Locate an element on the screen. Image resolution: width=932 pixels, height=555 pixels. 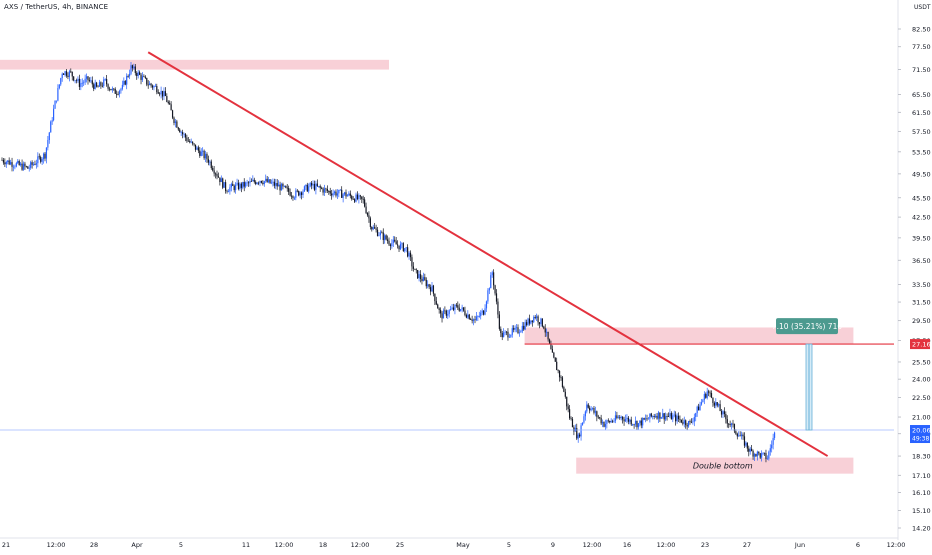
target-price-label: 27.16 is located at coordinates (921, 345).